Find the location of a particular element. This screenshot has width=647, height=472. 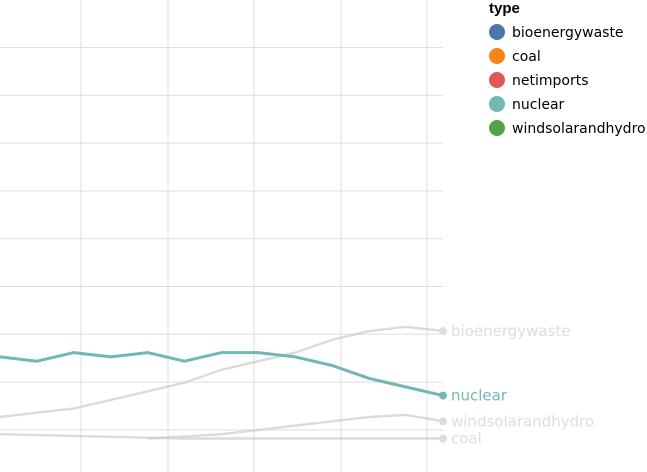

legend-item-netimports: netimports is located at coordinates (539, 80).